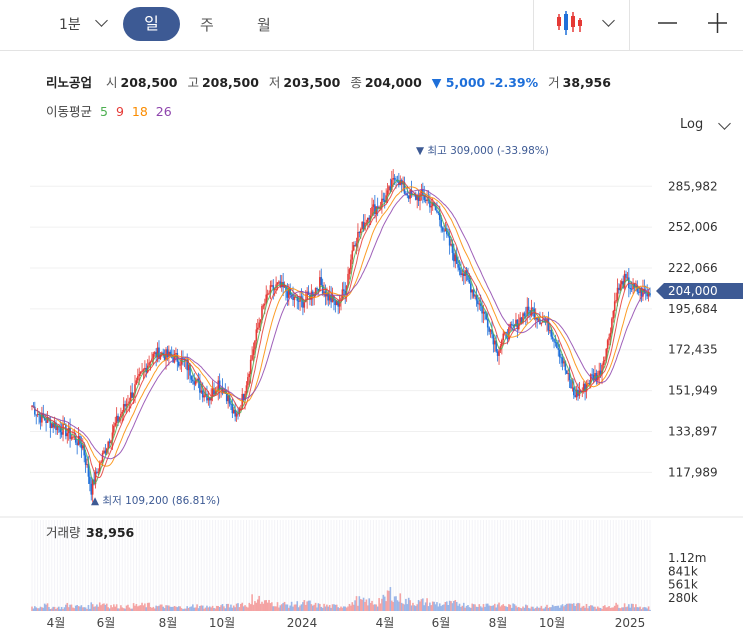  Describe the element at coordinates (692, 124) in the screenshot. I see `scale-selector: Log` at that location.